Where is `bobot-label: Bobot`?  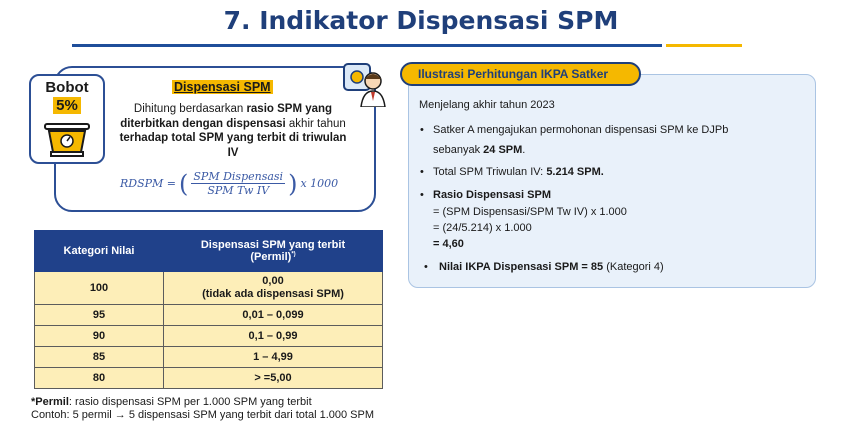 bobot-label: Bobot is located at coordinates (67, 87).